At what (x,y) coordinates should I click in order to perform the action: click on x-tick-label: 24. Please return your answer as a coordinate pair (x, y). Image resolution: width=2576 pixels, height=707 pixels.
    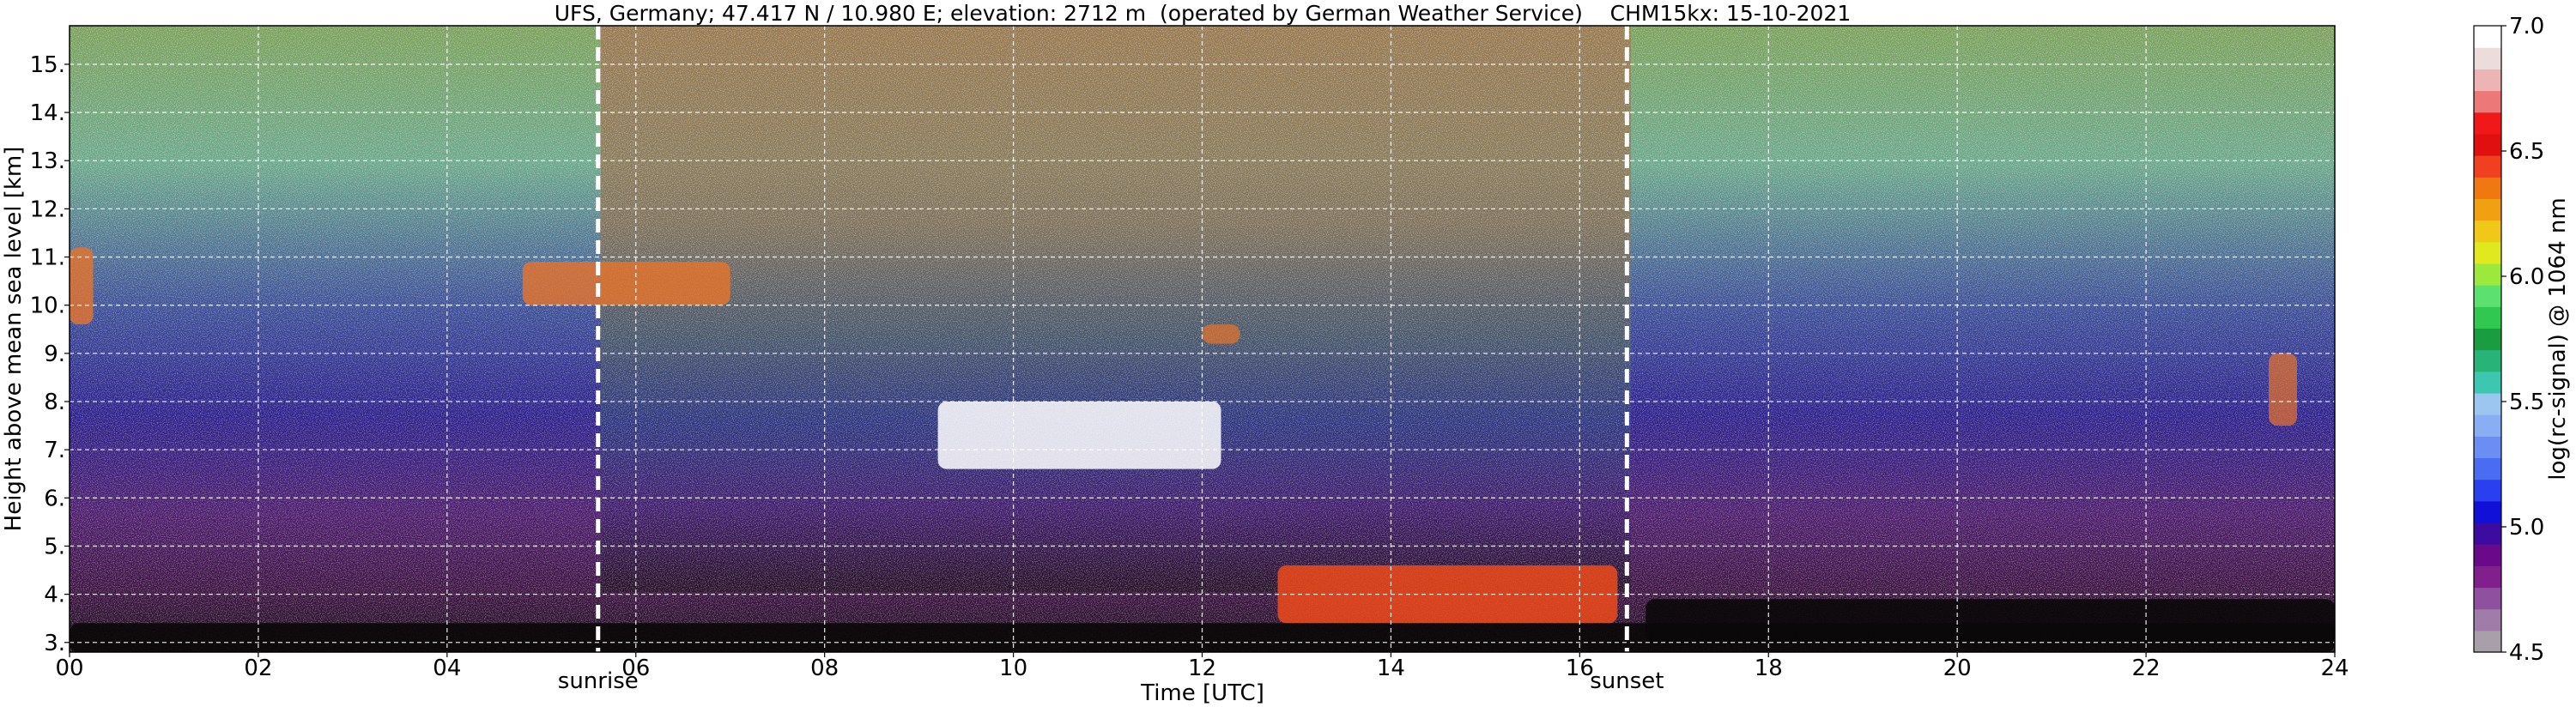
    Looking at the image, I should click on (2334, 668).